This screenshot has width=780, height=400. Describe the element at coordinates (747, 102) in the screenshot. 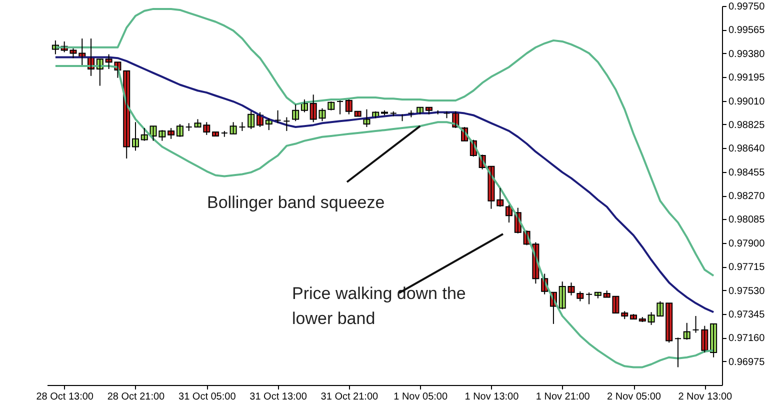

I see `y-tick-label: 0.99010` at that location.